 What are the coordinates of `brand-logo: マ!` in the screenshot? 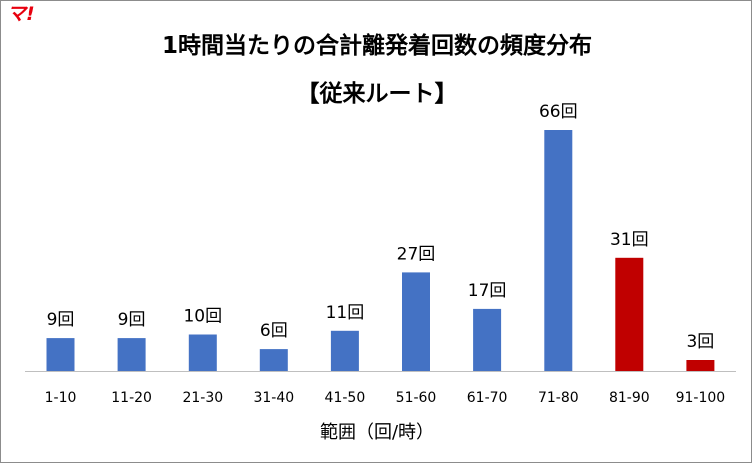 It's located at (21, 14).